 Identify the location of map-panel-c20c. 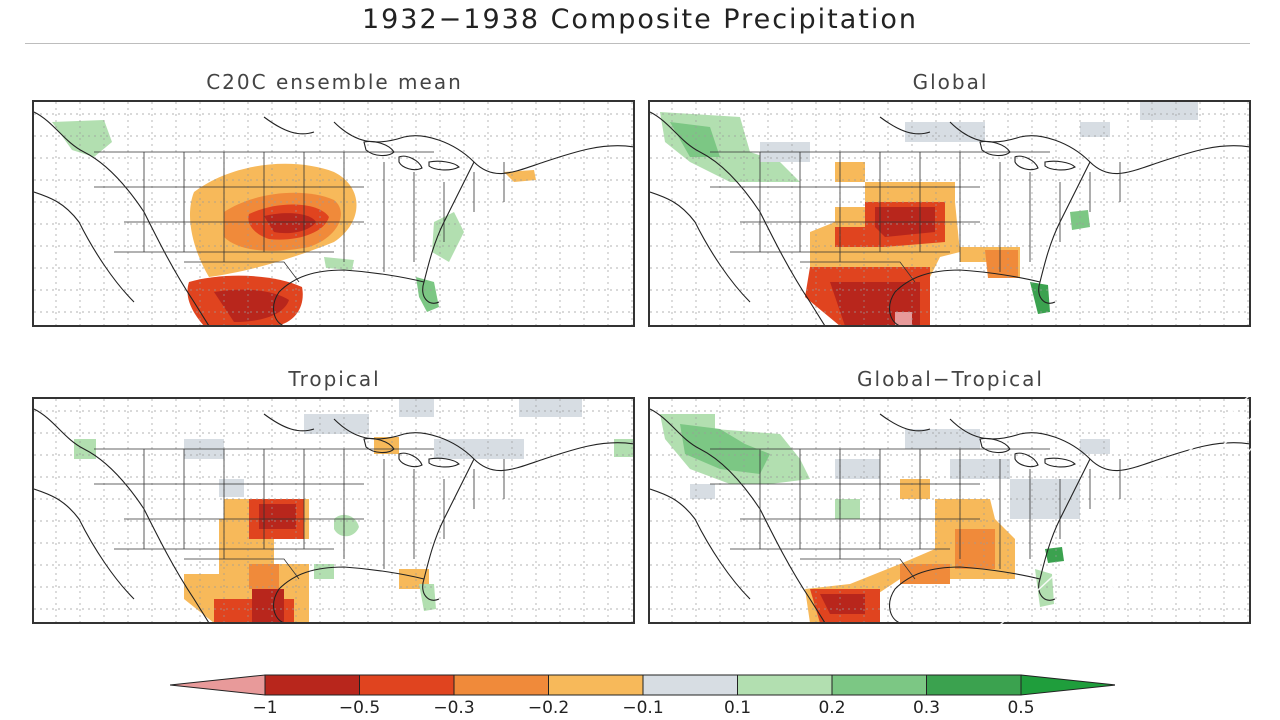
(333, 213).